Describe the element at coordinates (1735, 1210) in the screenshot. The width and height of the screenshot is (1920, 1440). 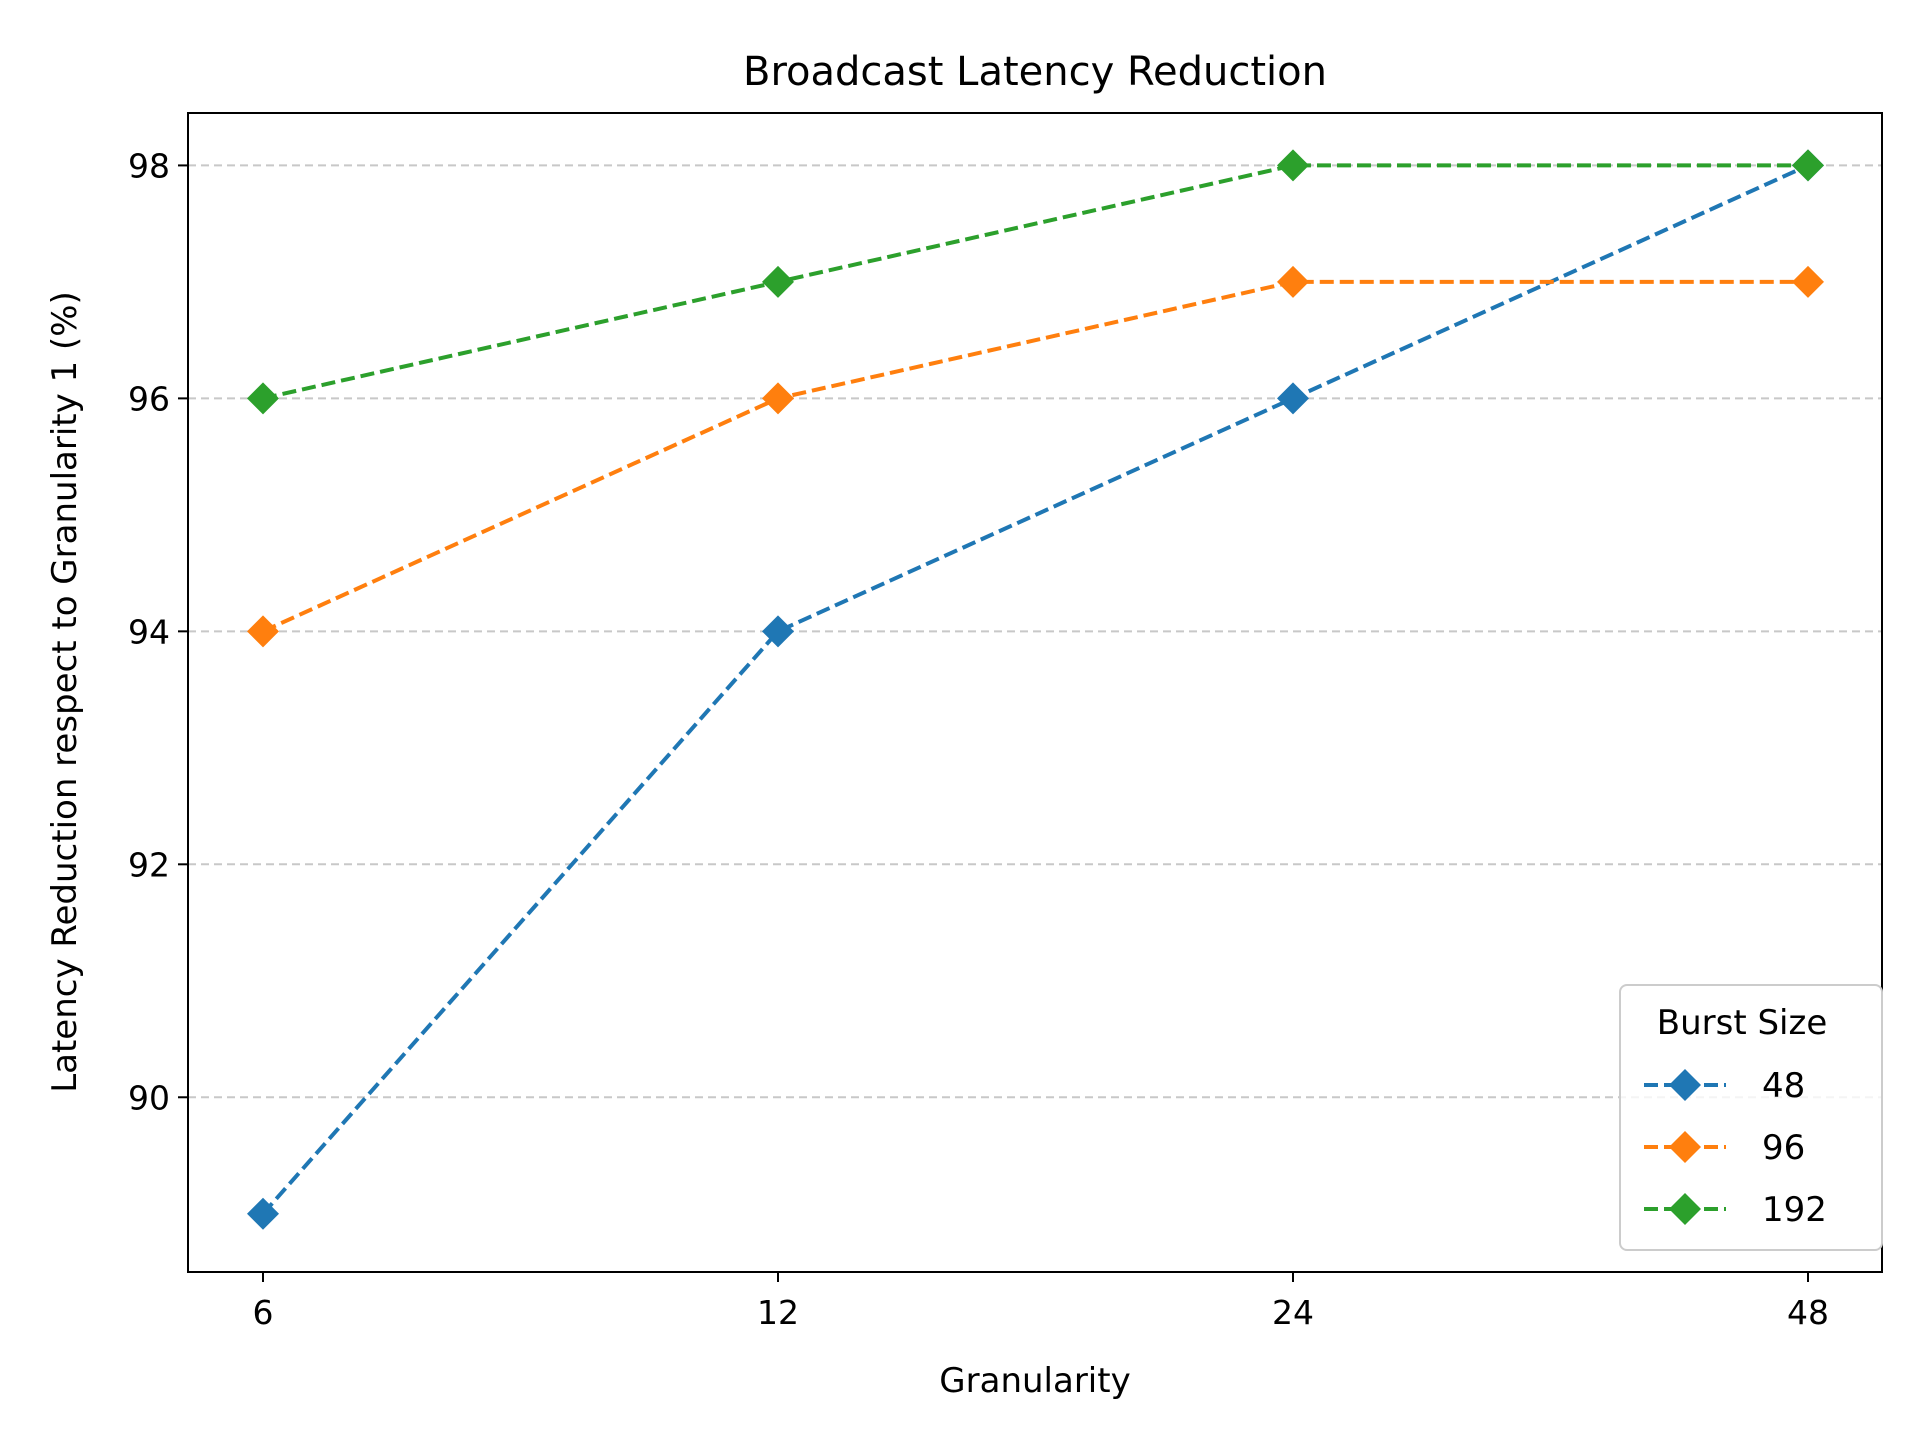
I see `legend-entry-192: 192` at that location.